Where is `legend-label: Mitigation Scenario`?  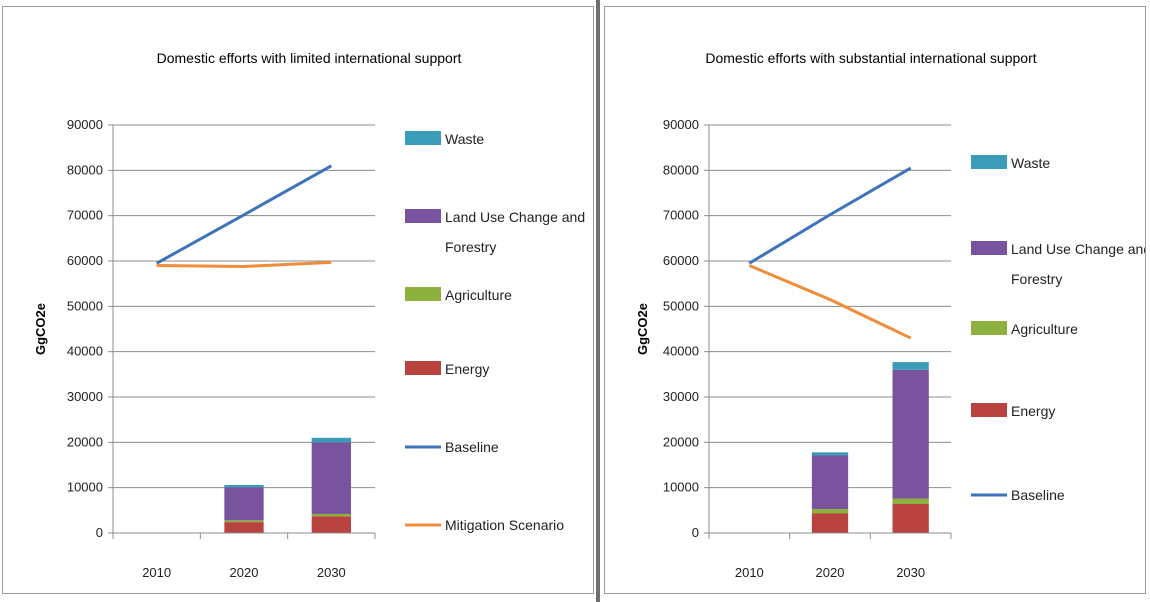 legend-label: Mitigation Scenario is located at coordinates (504, 525).